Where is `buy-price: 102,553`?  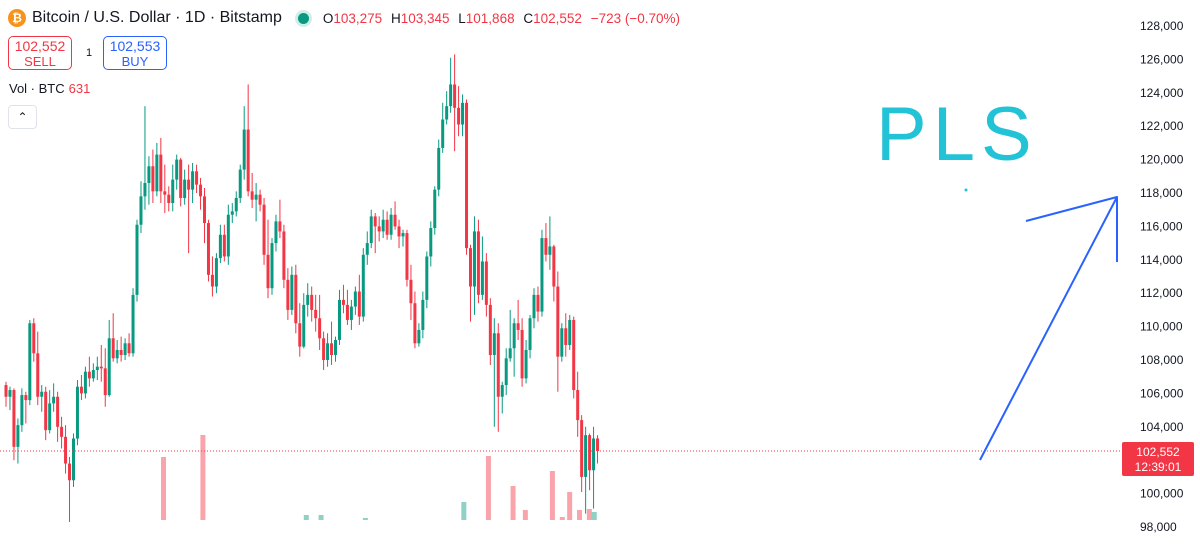
buy-price: 102,553 is located at coordinates (135, 46).